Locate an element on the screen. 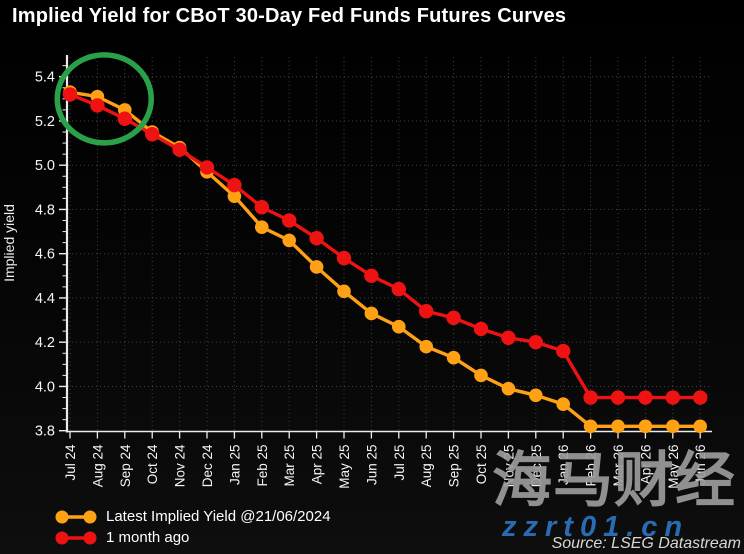  x-tick-label: Feb 25 is located at coordinates (262, 466).